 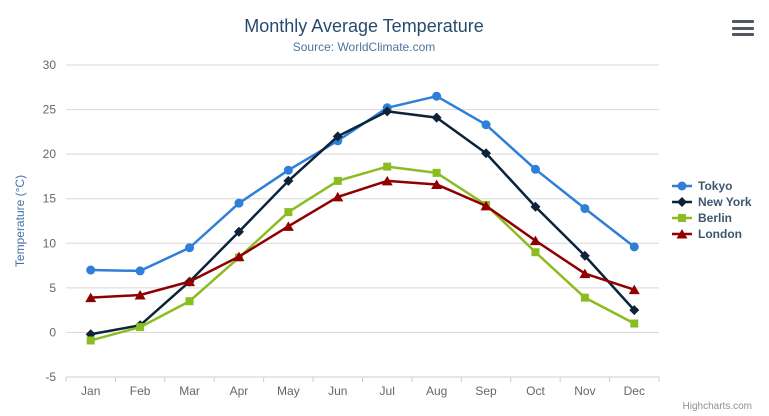 I want to click on legend-label: London, so click(x=720, y=234).